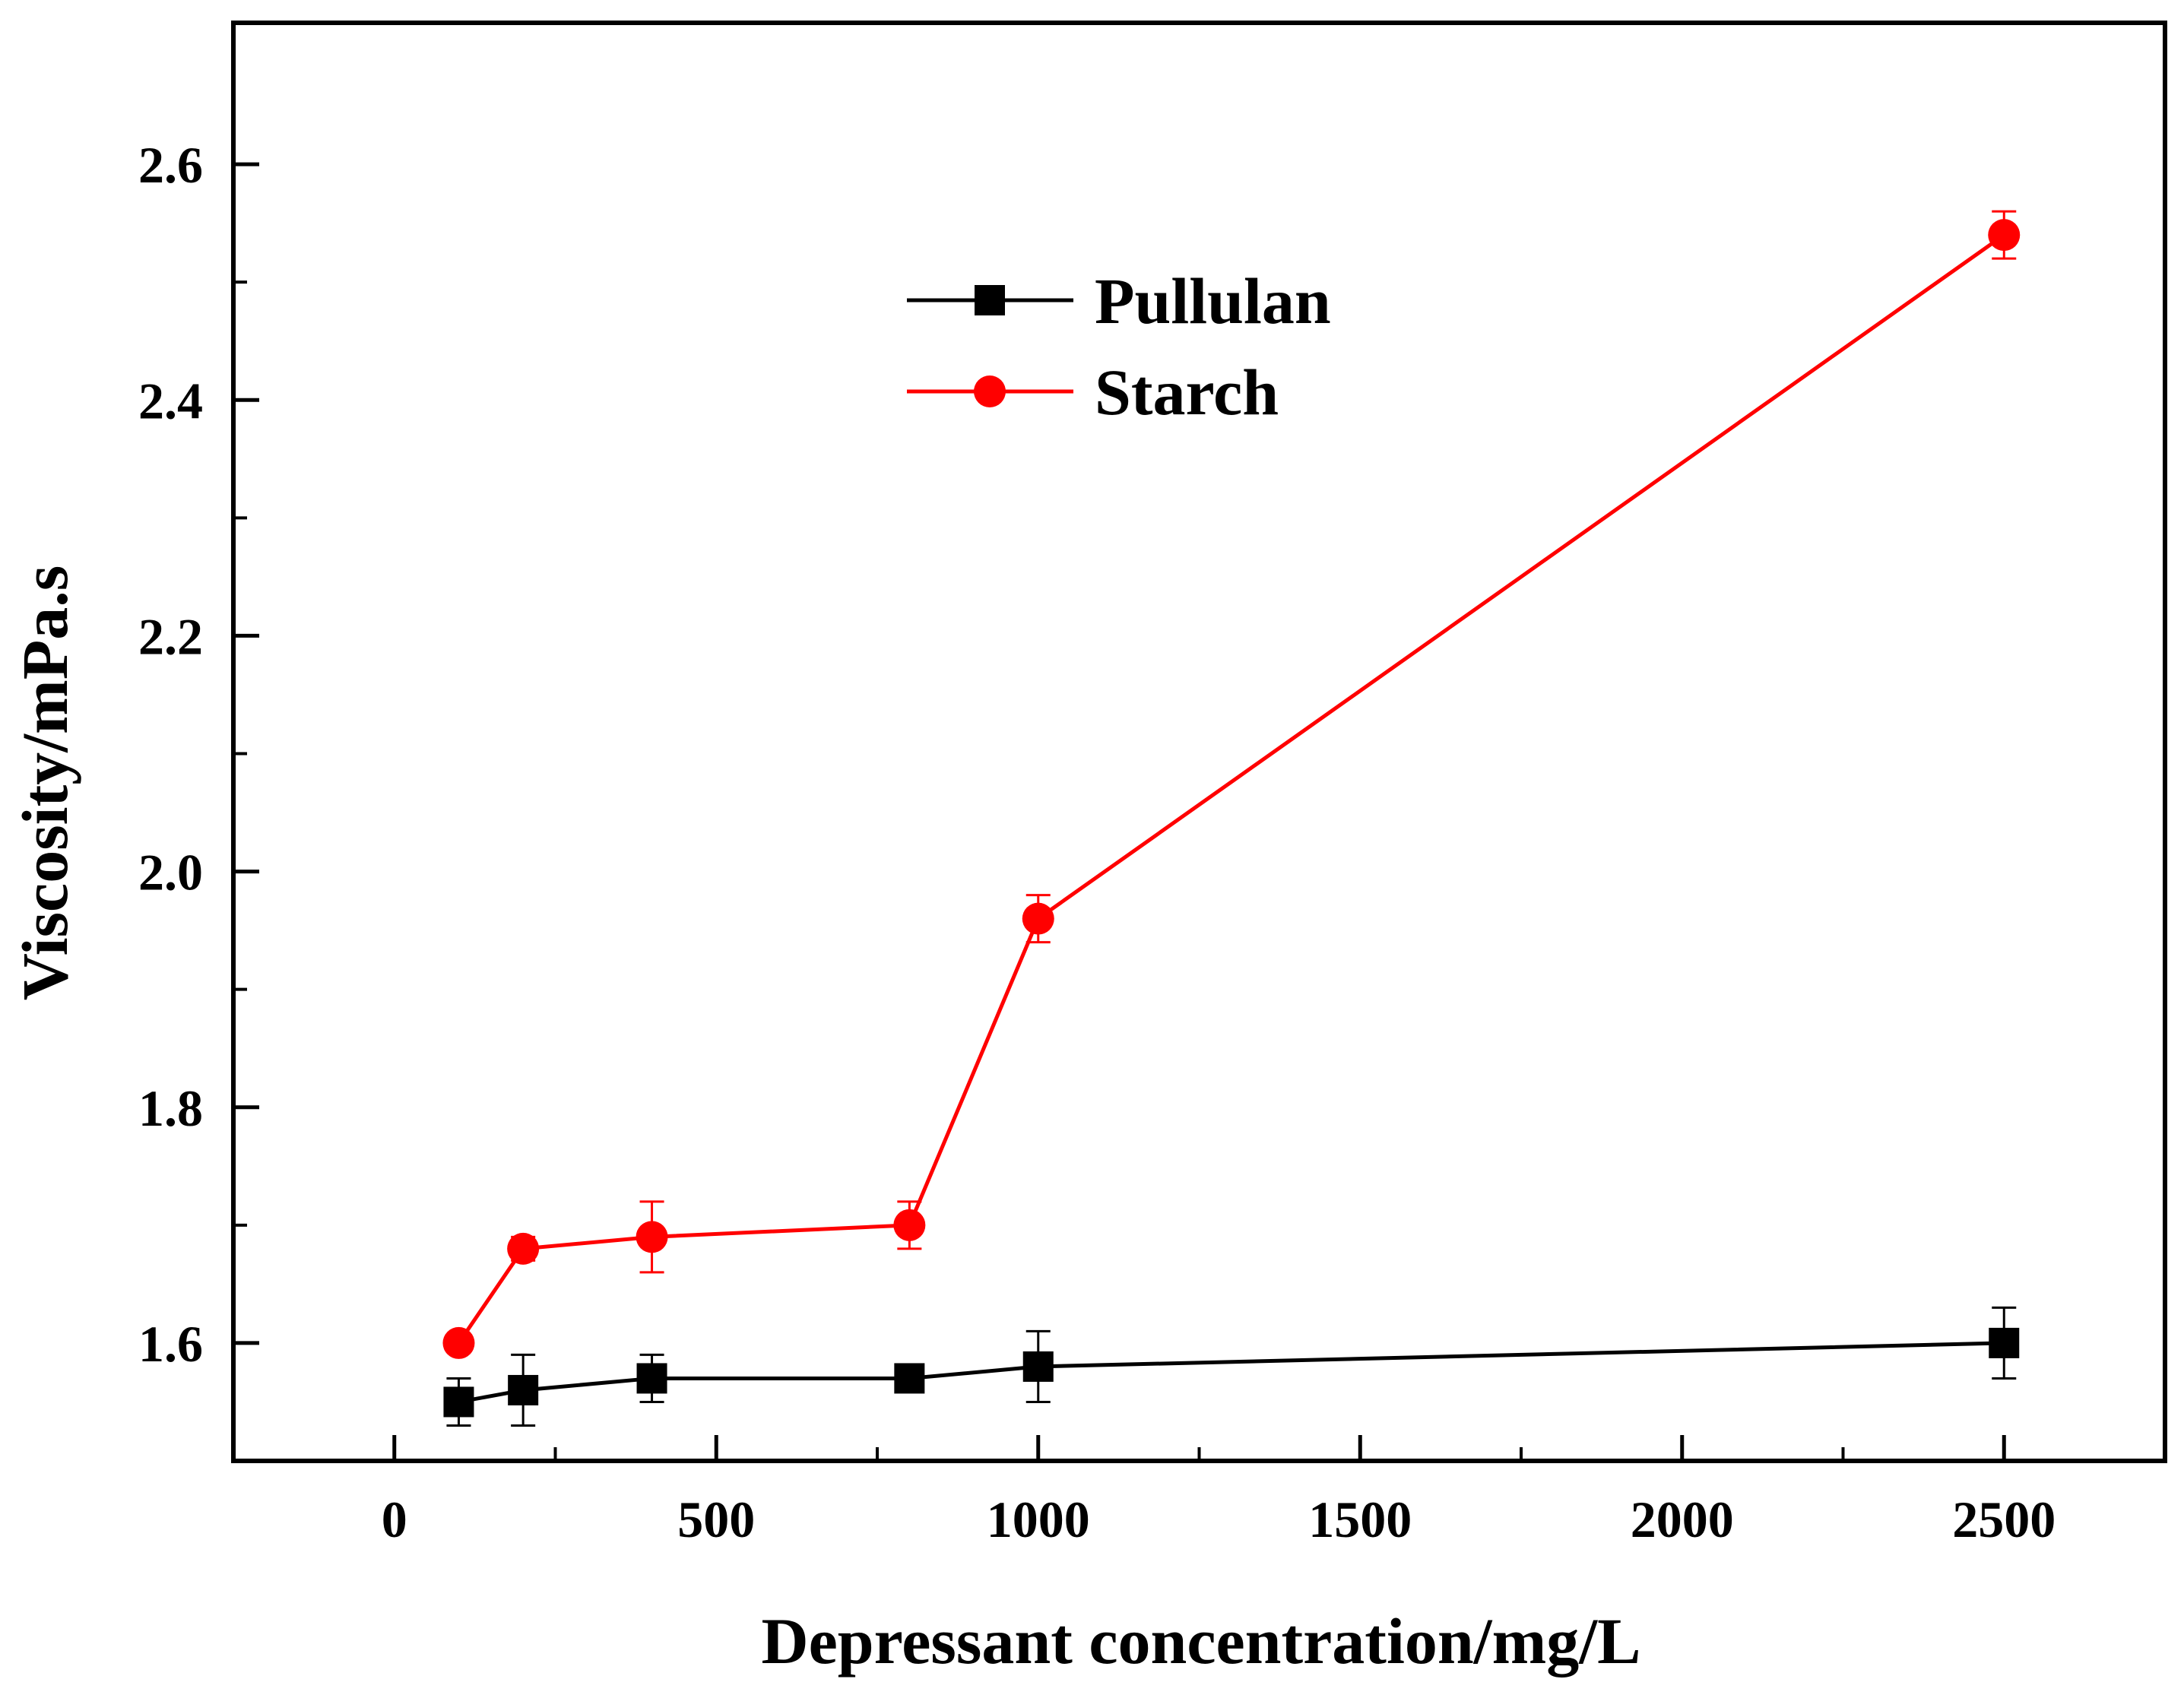 Image resolution: width=2184 pixels, height=1695 pixels. Describe the element at coordinates (2004, 1519) in the screenshot. I see `x-tick-label: 2500` at that location.